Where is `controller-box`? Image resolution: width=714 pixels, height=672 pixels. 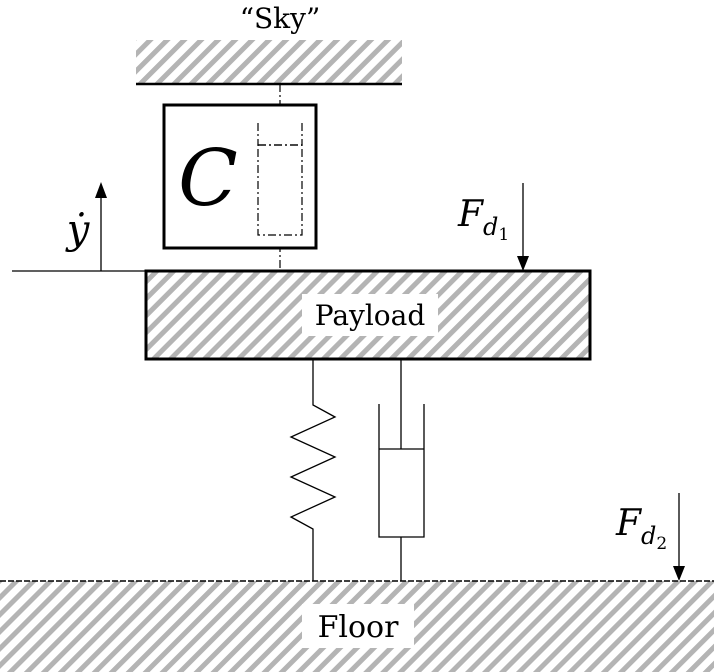 controller-box is located at coordinates (240, 176).